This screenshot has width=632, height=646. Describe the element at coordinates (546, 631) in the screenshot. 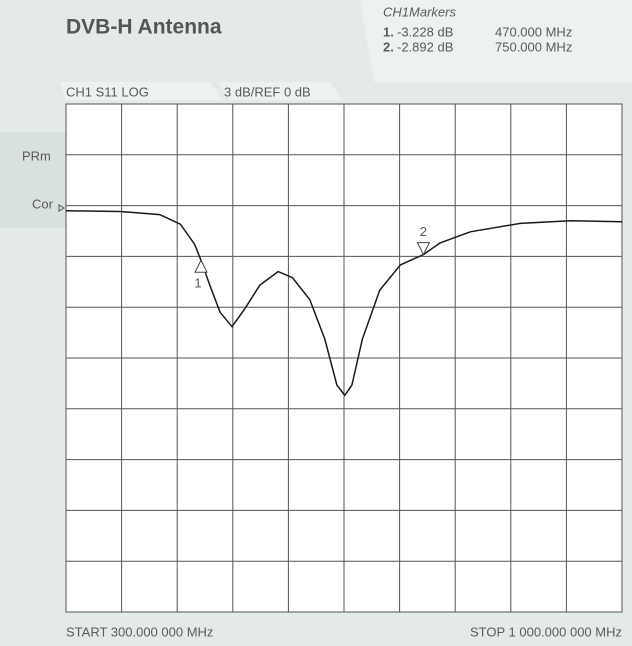

I see `stop-label: STOP 1 000.000 000 MHz` at that location.